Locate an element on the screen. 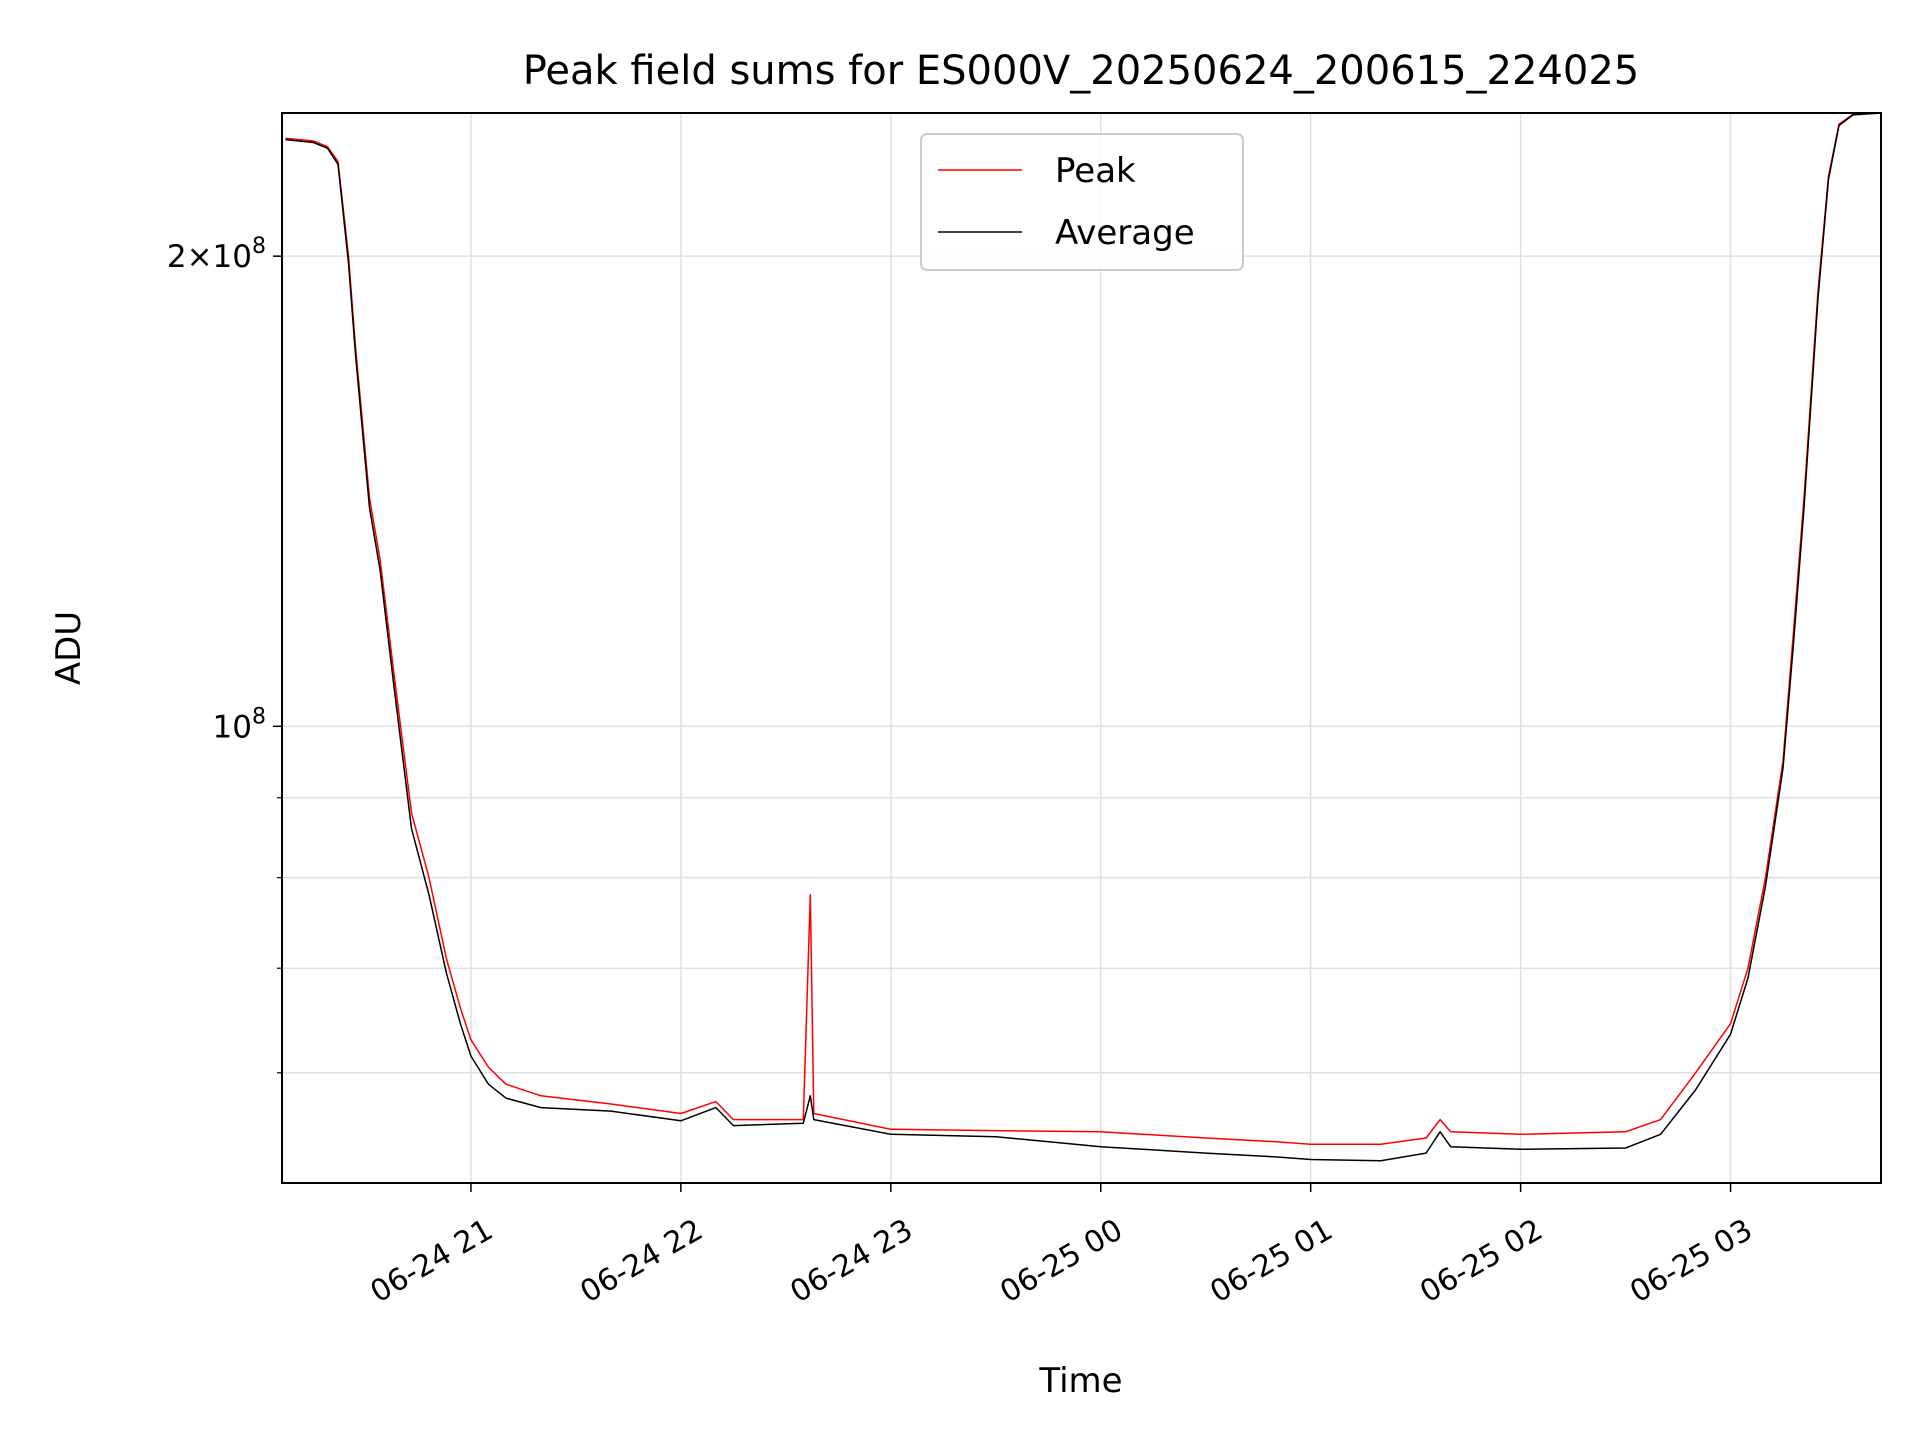 This screenshot has width=1920, height=1440. legend: Peak Average is located at coordinates (1082, 202).